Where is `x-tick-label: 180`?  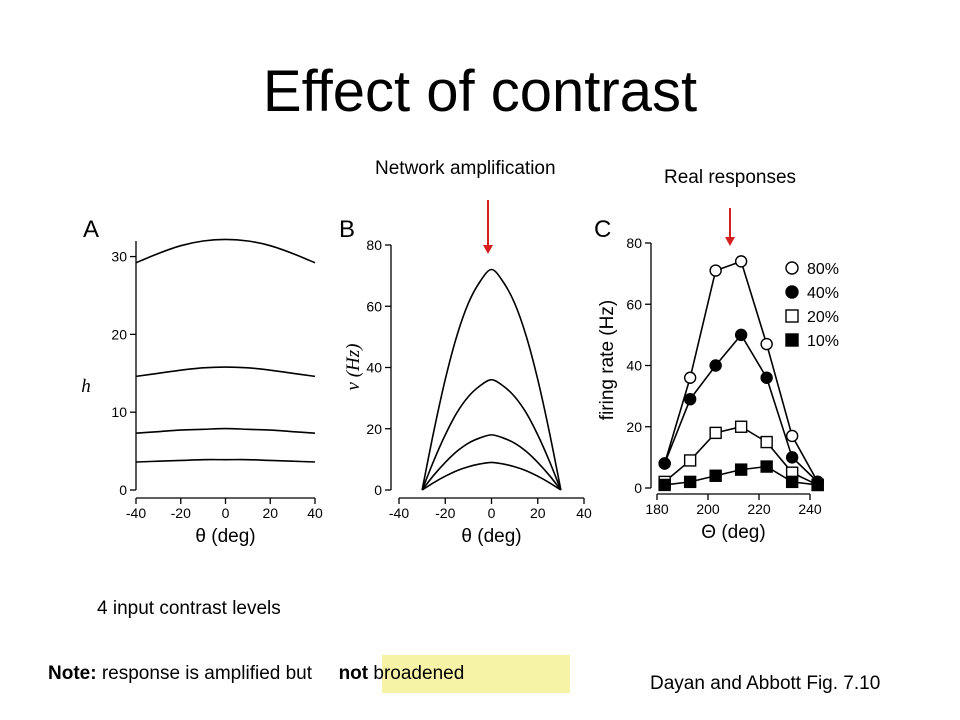
x-tick-label: 180 is located at coordinates (657, 509).